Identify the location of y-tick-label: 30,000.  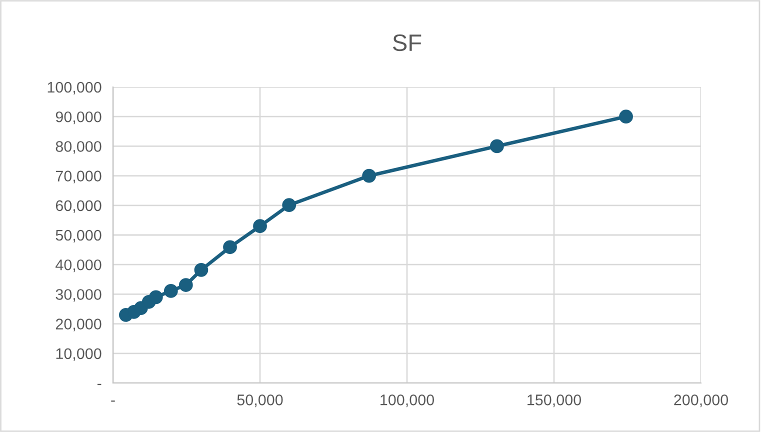
(79, 295).